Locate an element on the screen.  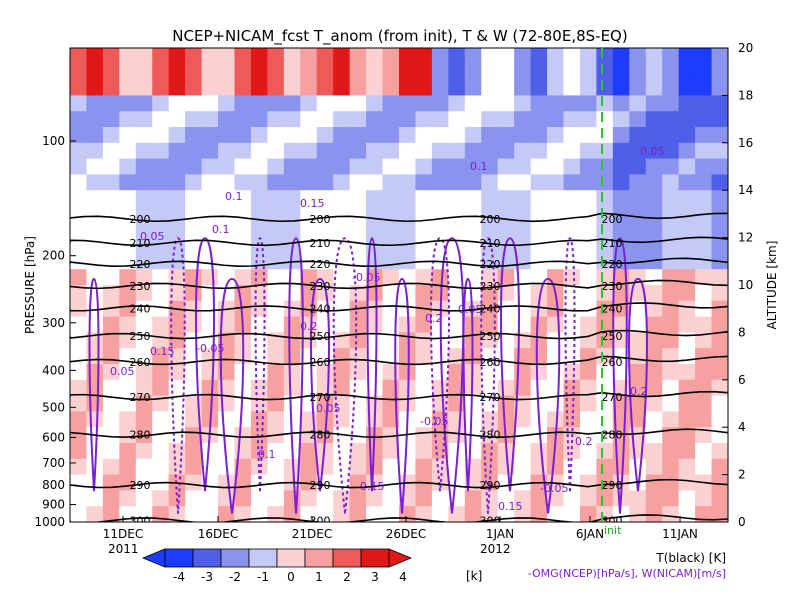
velocity-contour is located at coordinates (548, 395).